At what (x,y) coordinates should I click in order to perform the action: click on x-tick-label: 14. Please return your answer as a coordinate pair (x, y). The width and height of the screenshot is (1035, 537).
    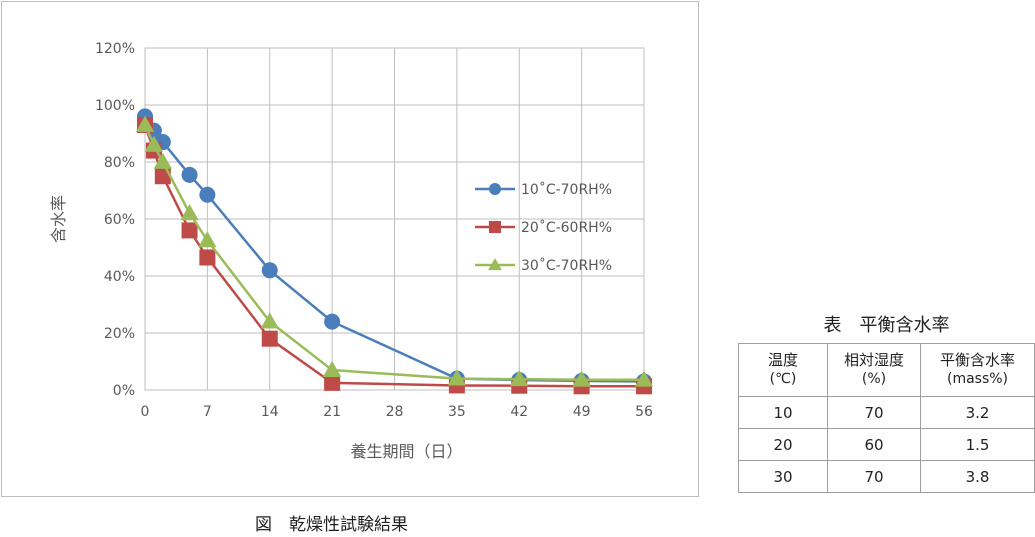
    Looking at the image, I should click on (270, 412).